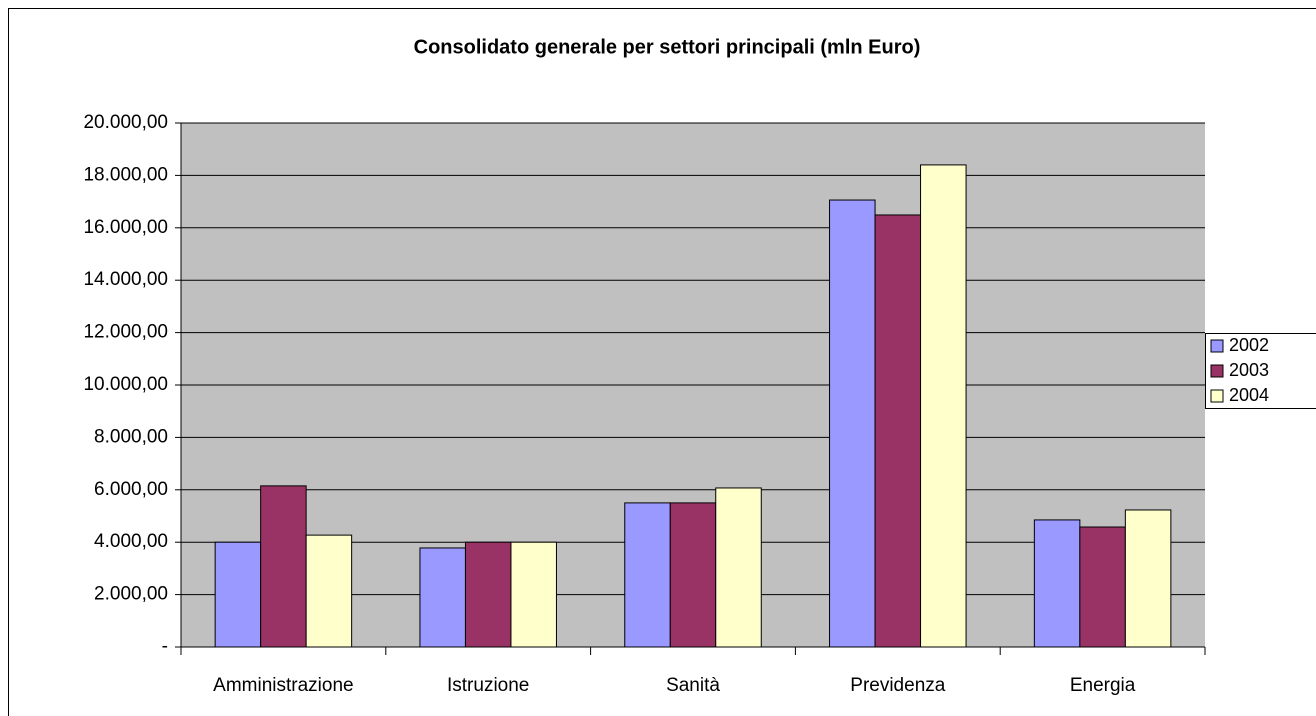  What do you see at coordinates (283, 685) in the screenshot?
I see `x-tick-label: Amministrazione` at bounding box center [283, 685].